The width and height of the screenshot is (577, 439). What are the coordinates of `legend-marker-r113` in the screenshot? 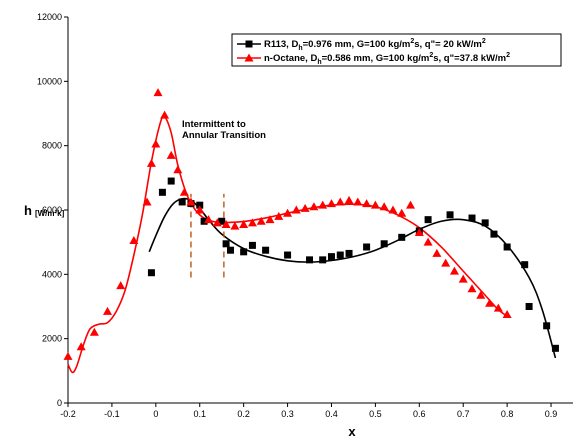 It's located at (249, 44).